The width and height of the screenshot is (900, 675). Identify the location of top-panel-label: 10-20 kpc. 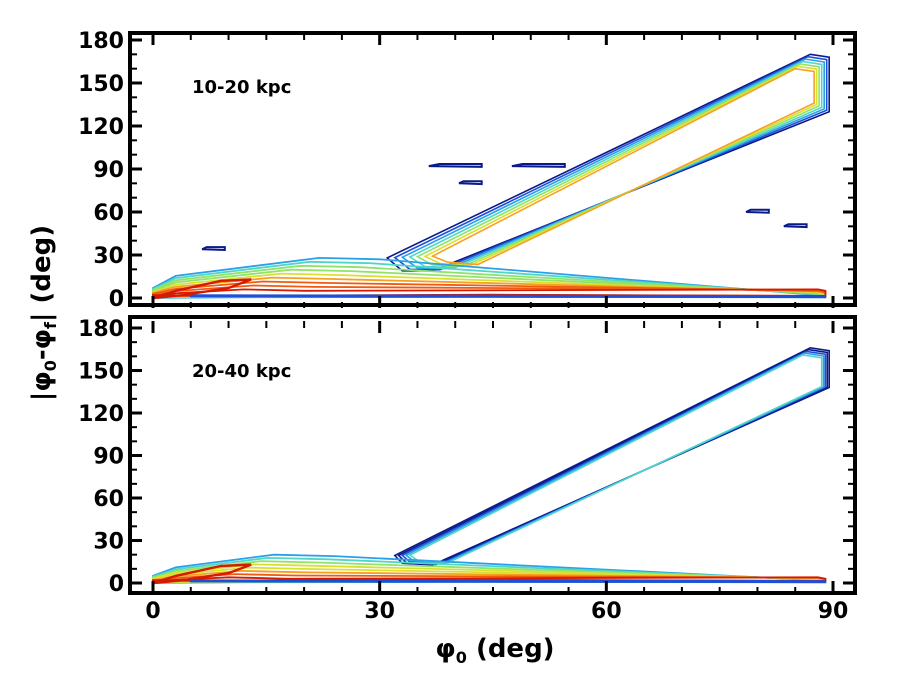
(241, 87).